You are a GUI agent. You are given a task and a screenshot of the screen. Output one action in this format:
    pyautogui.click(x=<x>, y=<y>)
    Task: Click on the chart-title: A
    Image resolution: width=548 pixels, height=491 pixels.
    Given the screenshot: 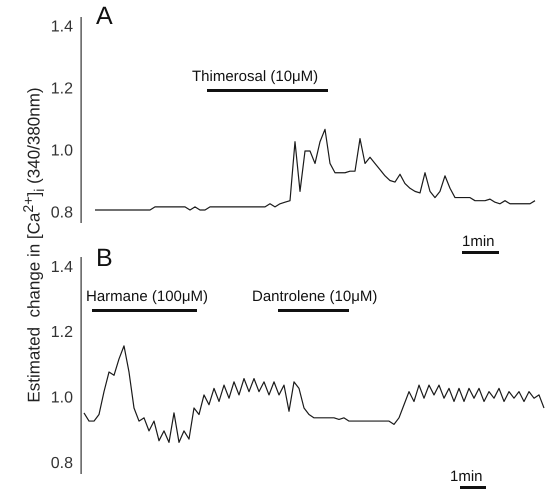 What is the action you would take?
    pyautogui.click(x=104, y=16)
    